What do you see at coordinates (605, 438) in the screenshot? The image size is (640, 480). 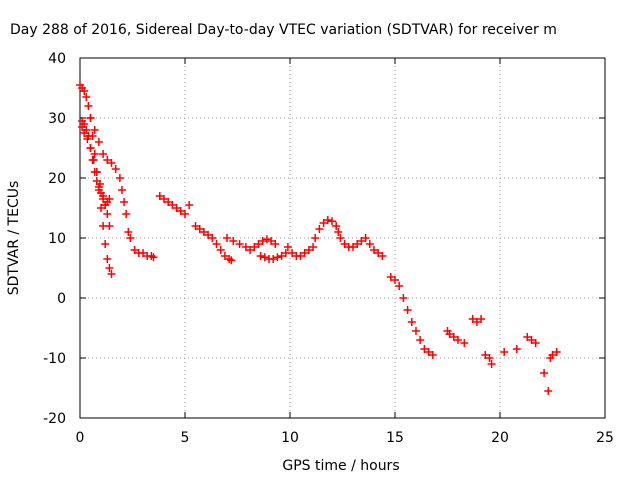 I see `x-tick-label: 25` at bounding box center [605, 438].